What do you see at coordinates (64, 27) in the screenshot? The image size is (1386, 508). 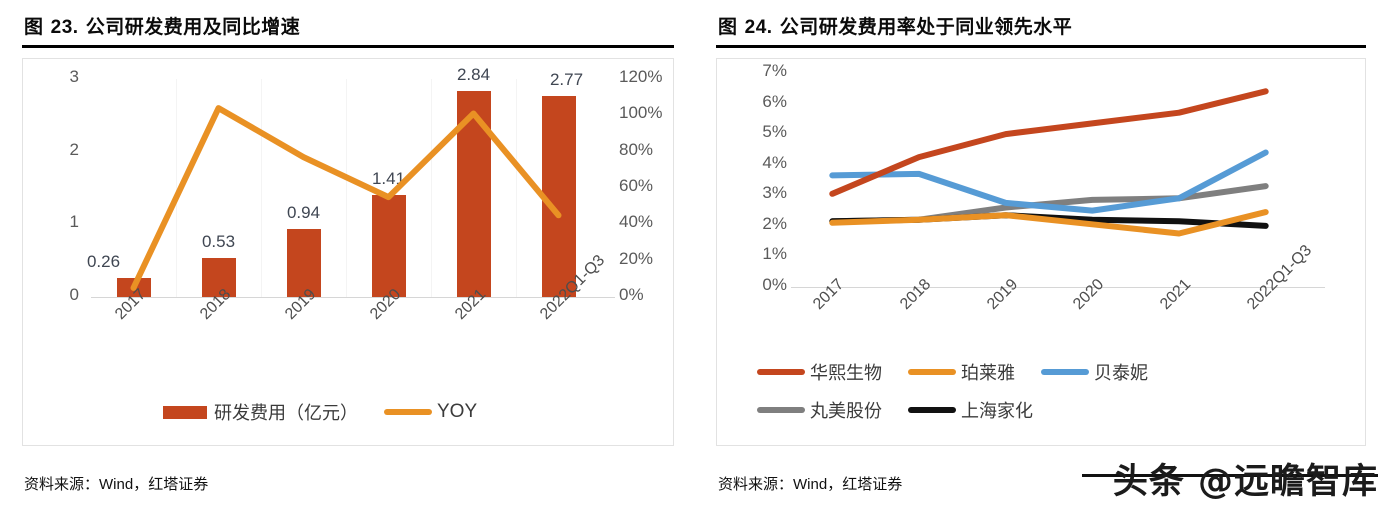 I see `figure-23-title-number: 23.` at bounding box center [64, 27].